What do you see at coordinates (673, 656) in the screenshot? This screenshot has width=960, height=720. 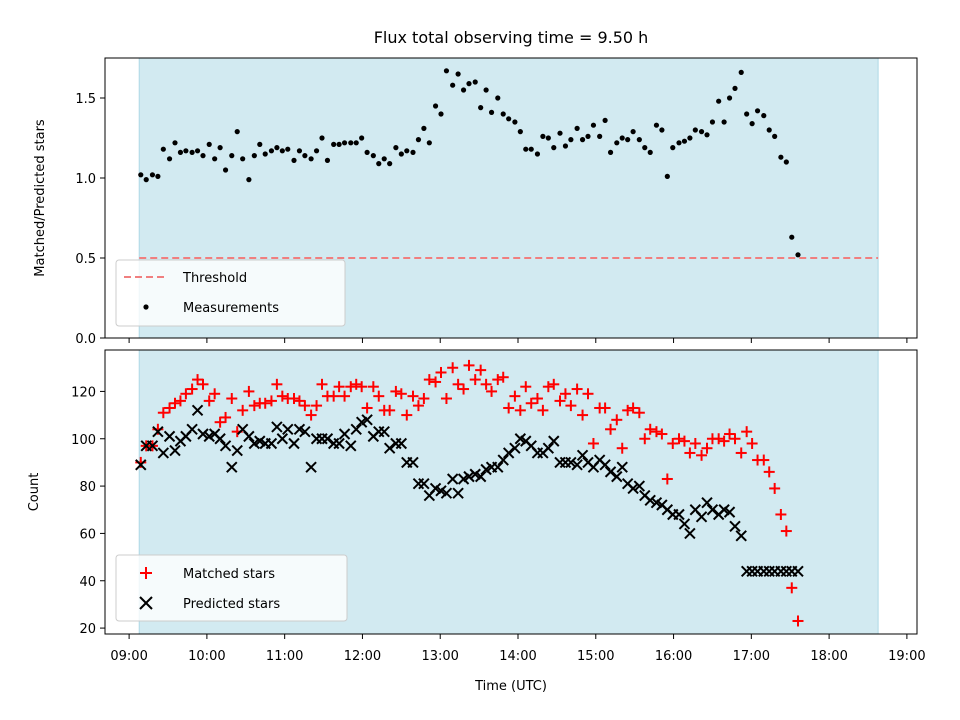 I see `x-tick-label: 16:00` at bounding box center [673, 656].